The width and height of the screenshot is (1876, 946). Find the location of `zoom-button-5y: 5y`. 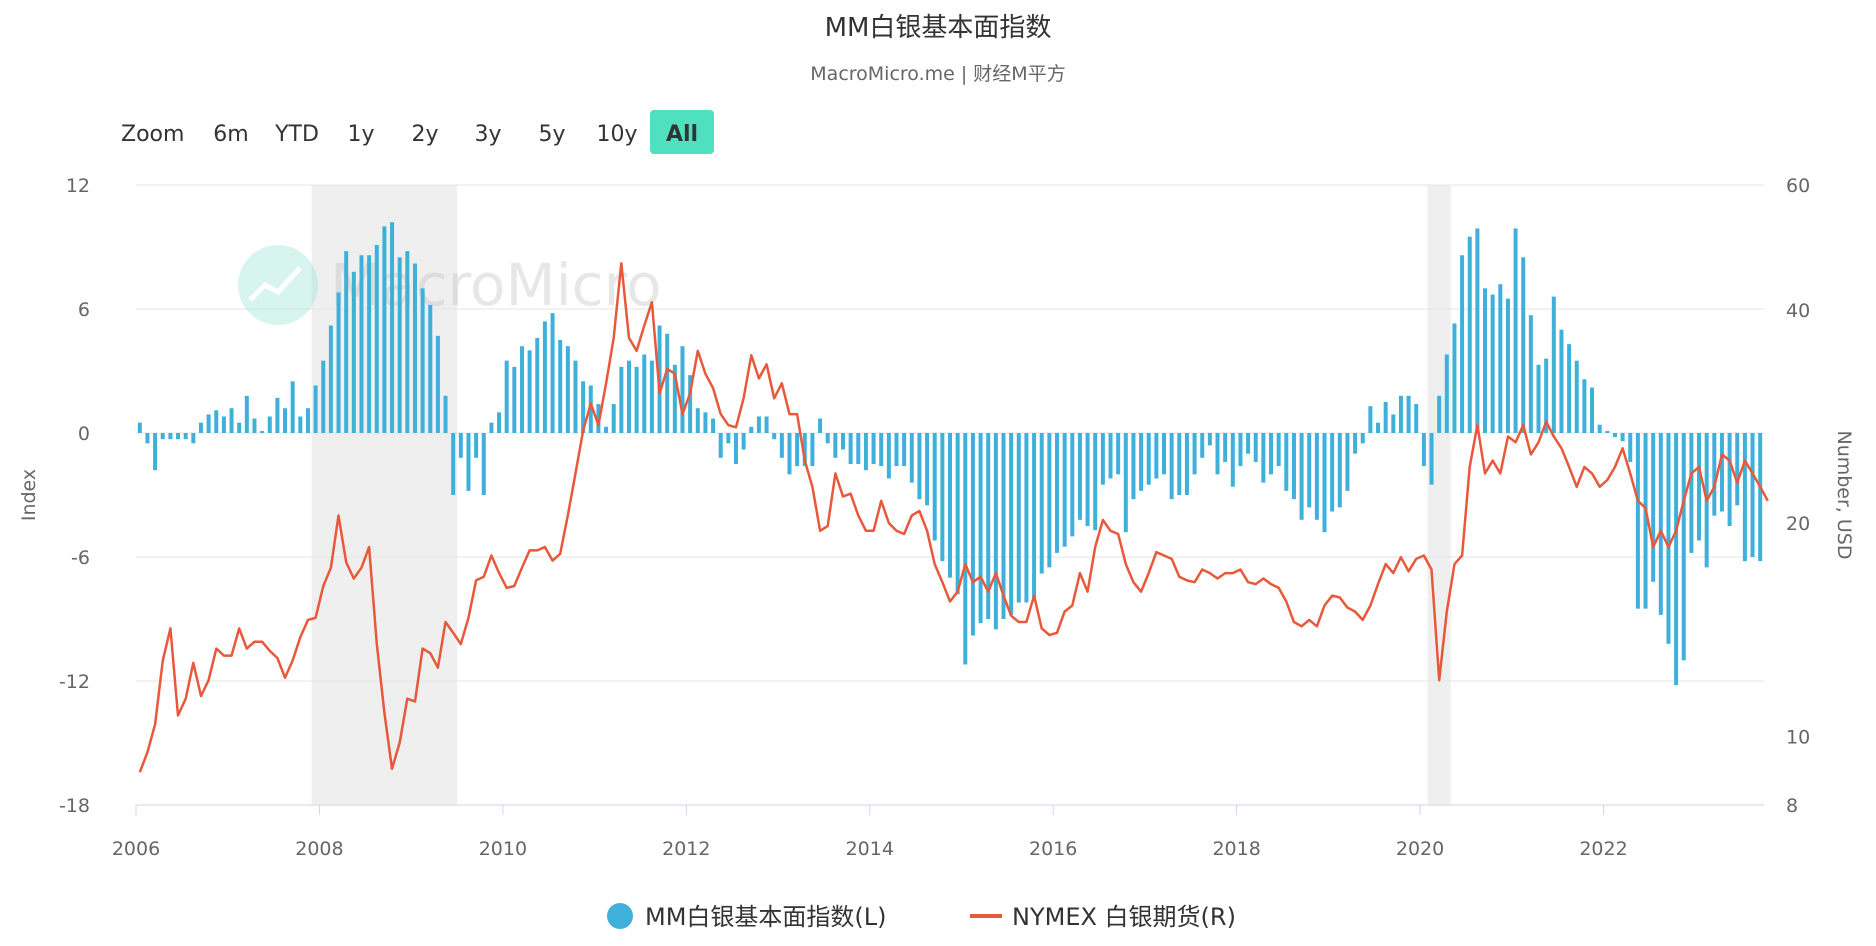

zoom-button-5y: 5y is located at coordinates (551, 134).